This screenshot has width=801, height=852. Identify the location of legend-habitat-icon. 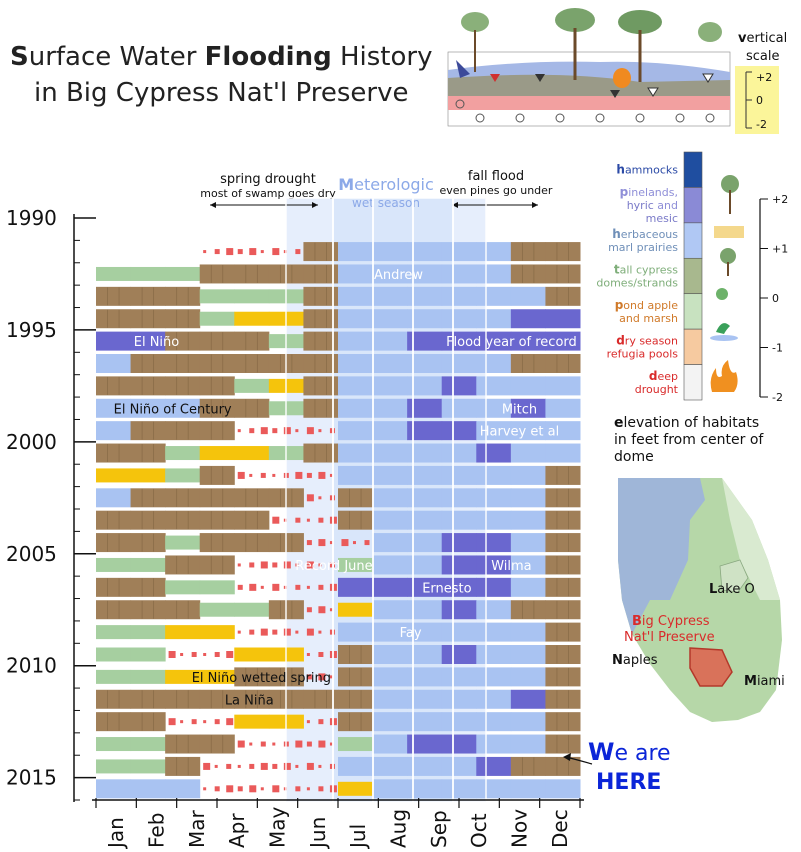
(722, 294).